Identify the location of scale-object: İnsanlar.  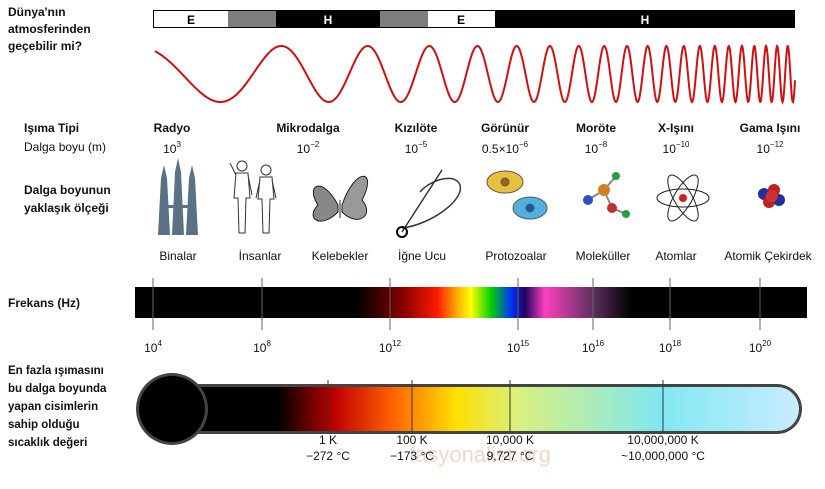
(260, 256).